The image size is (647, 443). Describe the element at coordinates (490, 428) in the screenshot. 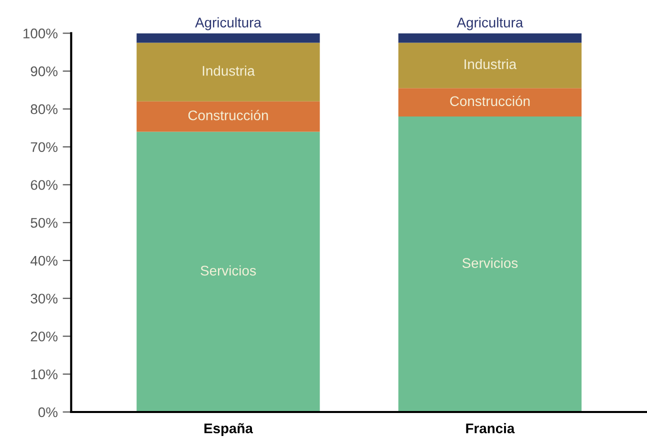

I see `x-tick-label: Francia` at that location.